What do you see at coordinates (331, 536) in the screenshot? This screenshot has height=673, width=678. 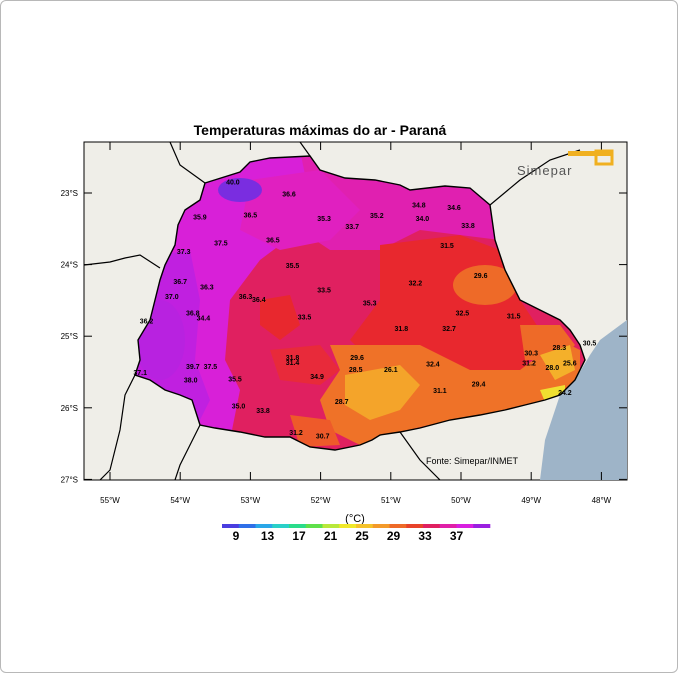 I see `colorbar-label: 21` at bounding box center [331, 536].